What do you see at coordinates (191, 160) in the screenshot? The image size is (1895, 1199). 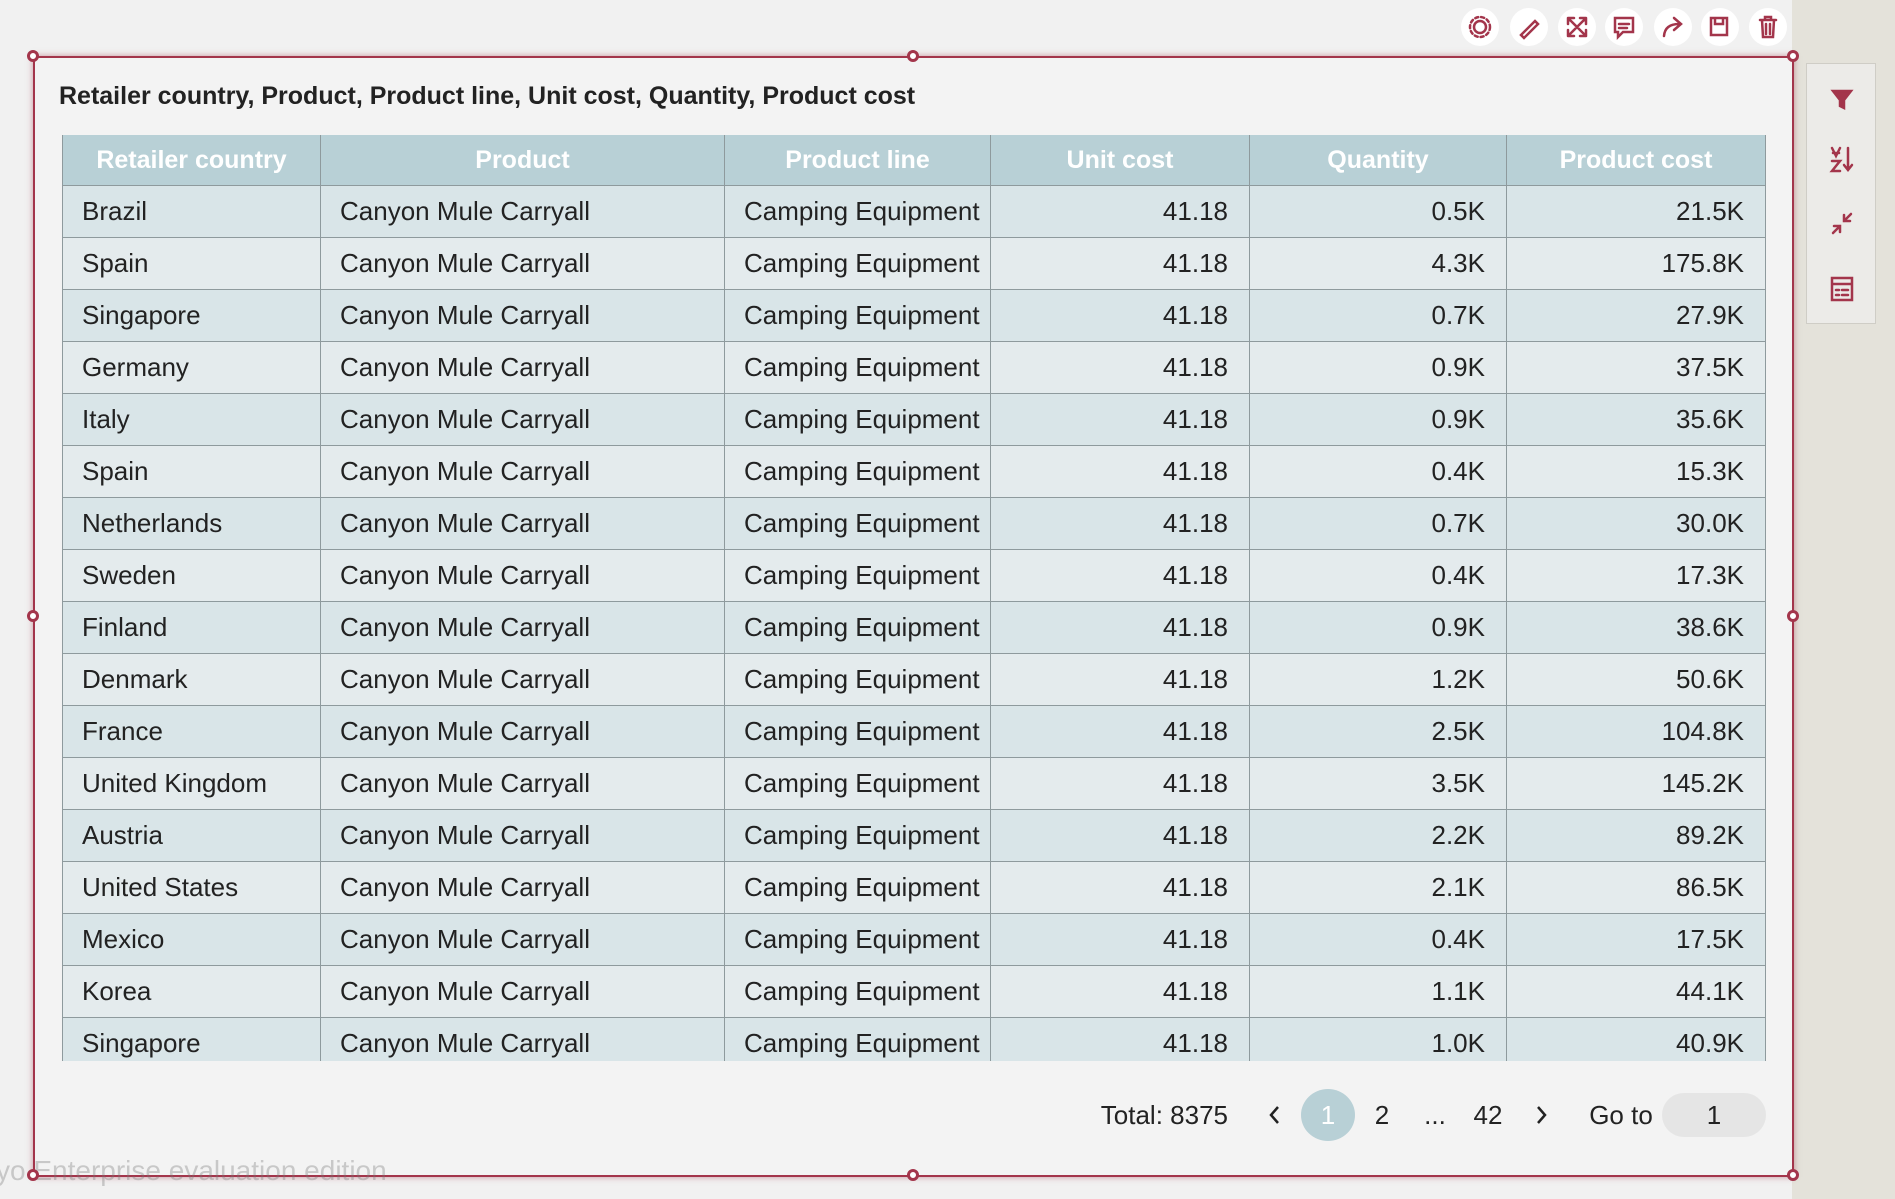 I see `column-header: Retailer country` at bounding box center [191, 160].